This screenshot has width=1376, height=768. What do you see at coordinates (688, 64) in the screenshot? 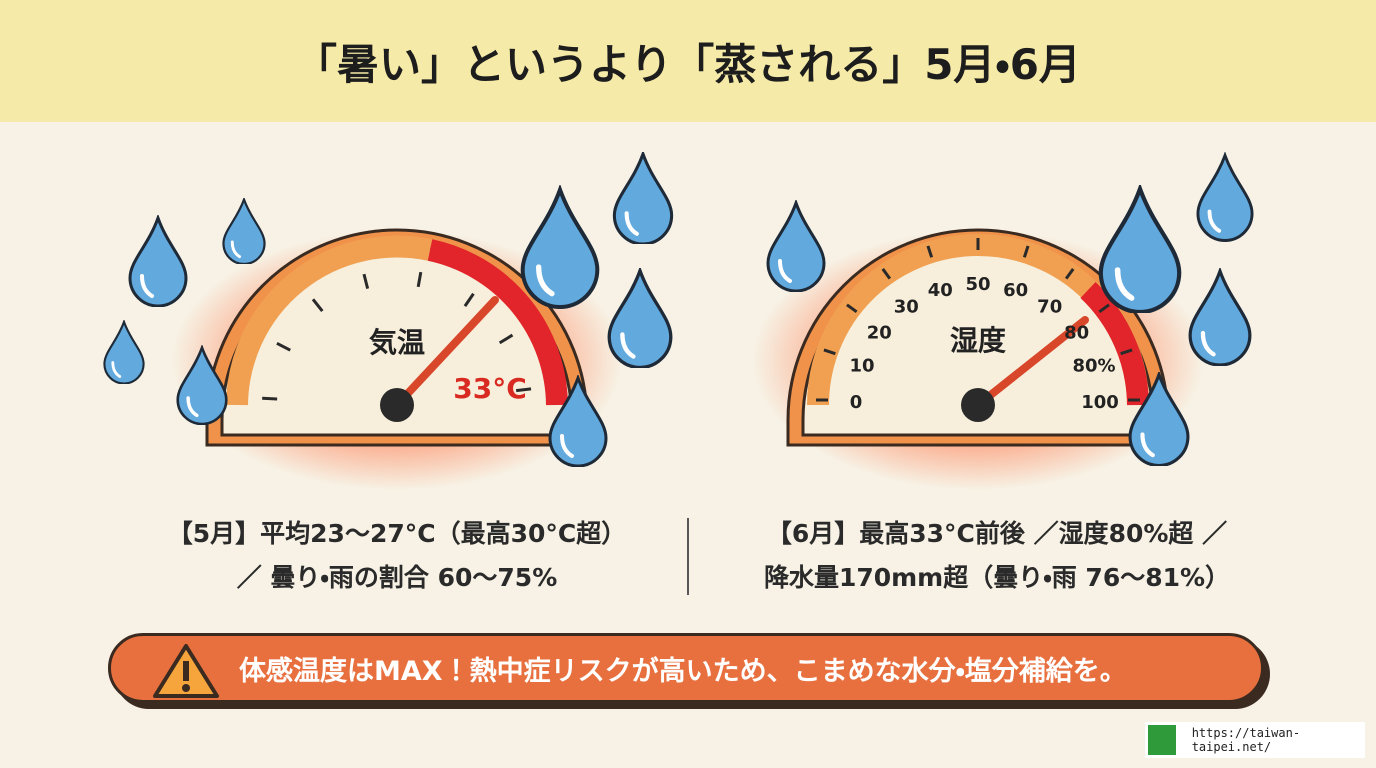
I see `title: 「暑い」というより「蒸される」5月・6月` at bounding box center [688, 64].